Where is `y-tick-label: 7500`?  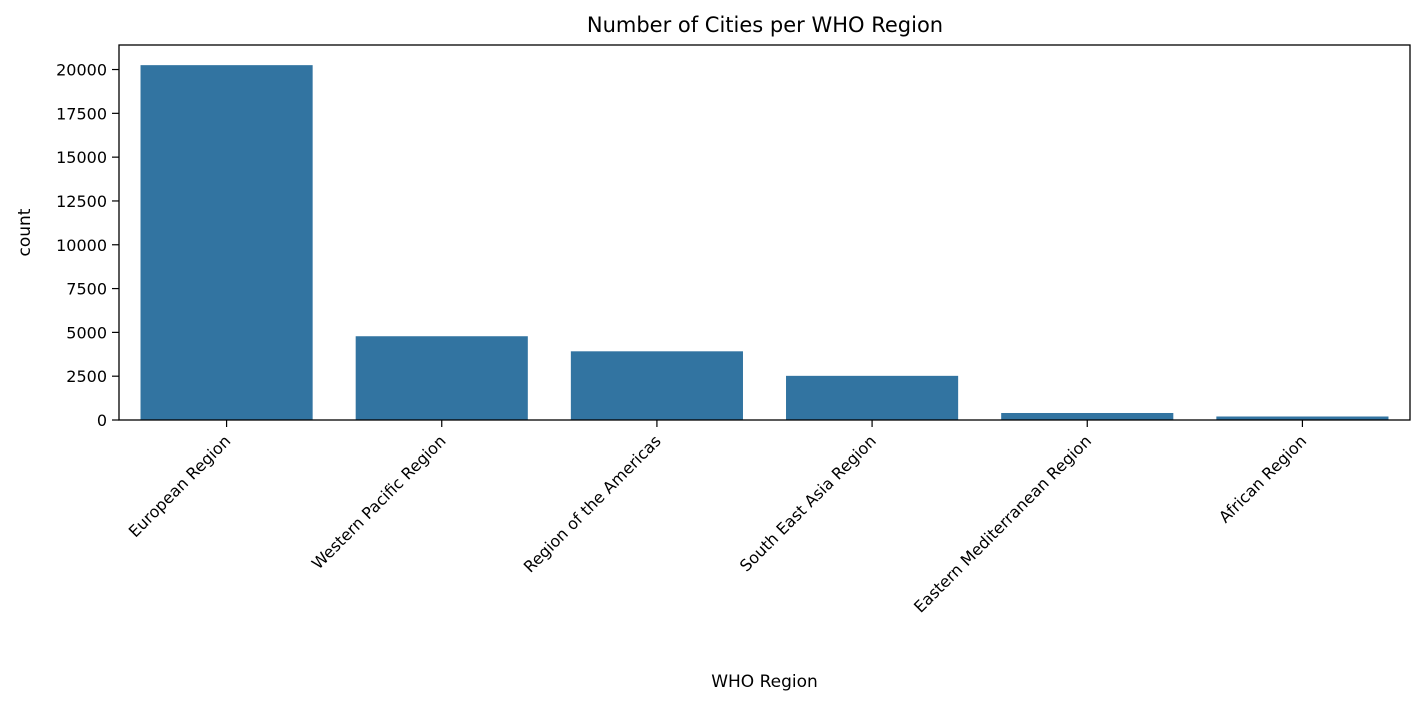
y-tick-label: 7500 is located at coordinates (86, 289).